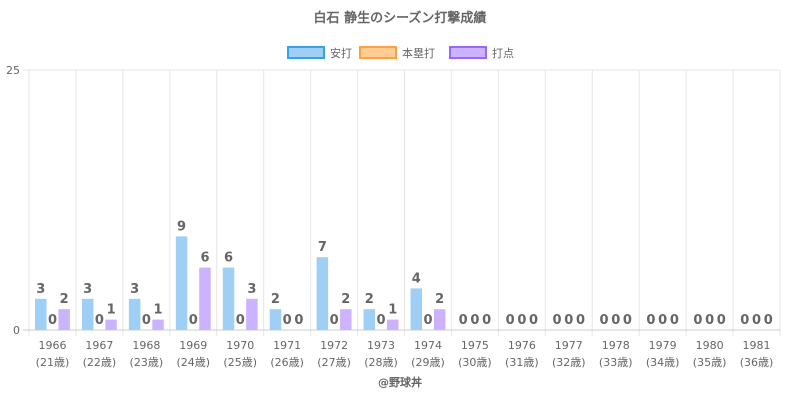  Describe the element at coordinates (204, 258) in the screenshot. I see `data-label-2-3: 6` at that location.